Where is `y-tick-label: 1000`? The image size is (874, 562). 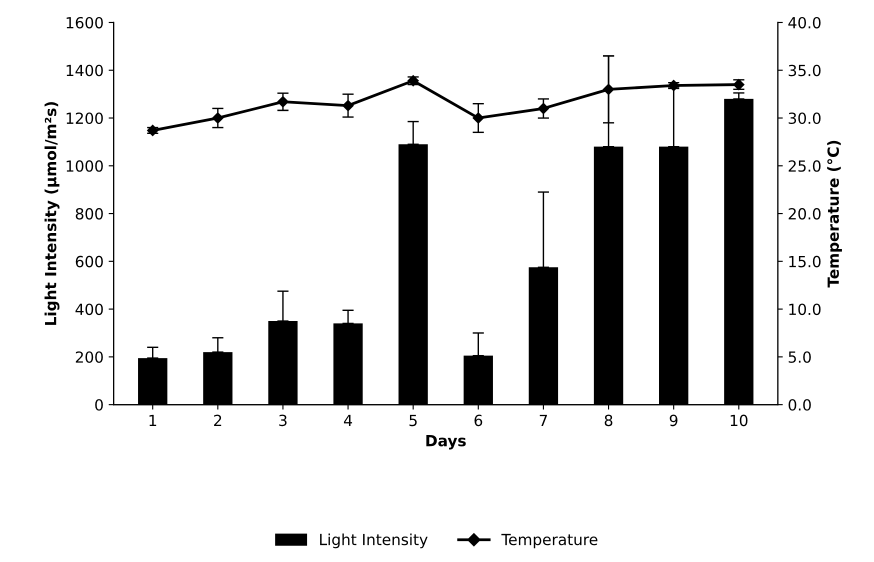
y-tick-label: 1000 is located at coordinates (84, 166).